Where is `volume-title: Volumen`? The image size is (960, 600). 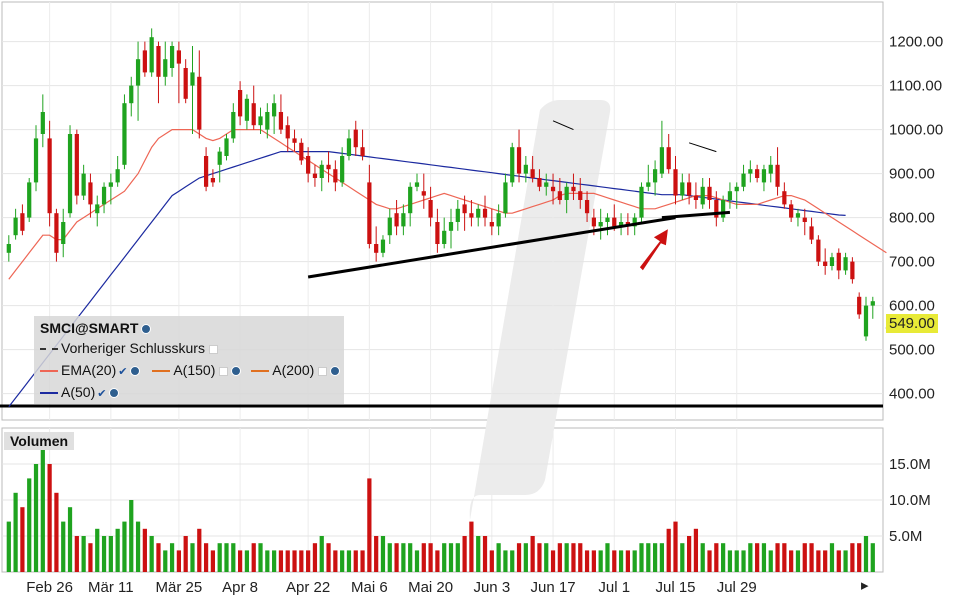 volume-title: Volumen is located at coordinates (39, 441).